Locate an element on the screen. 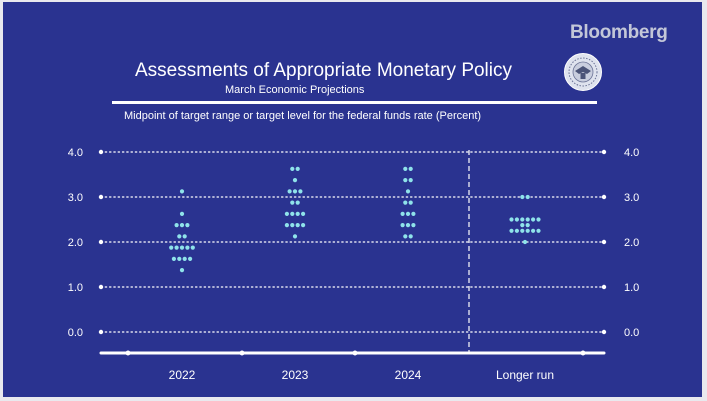 The width and height of the screenshot is (707, 401). y-tick-label-right: 4.0 is located at coordinates (631, 153).